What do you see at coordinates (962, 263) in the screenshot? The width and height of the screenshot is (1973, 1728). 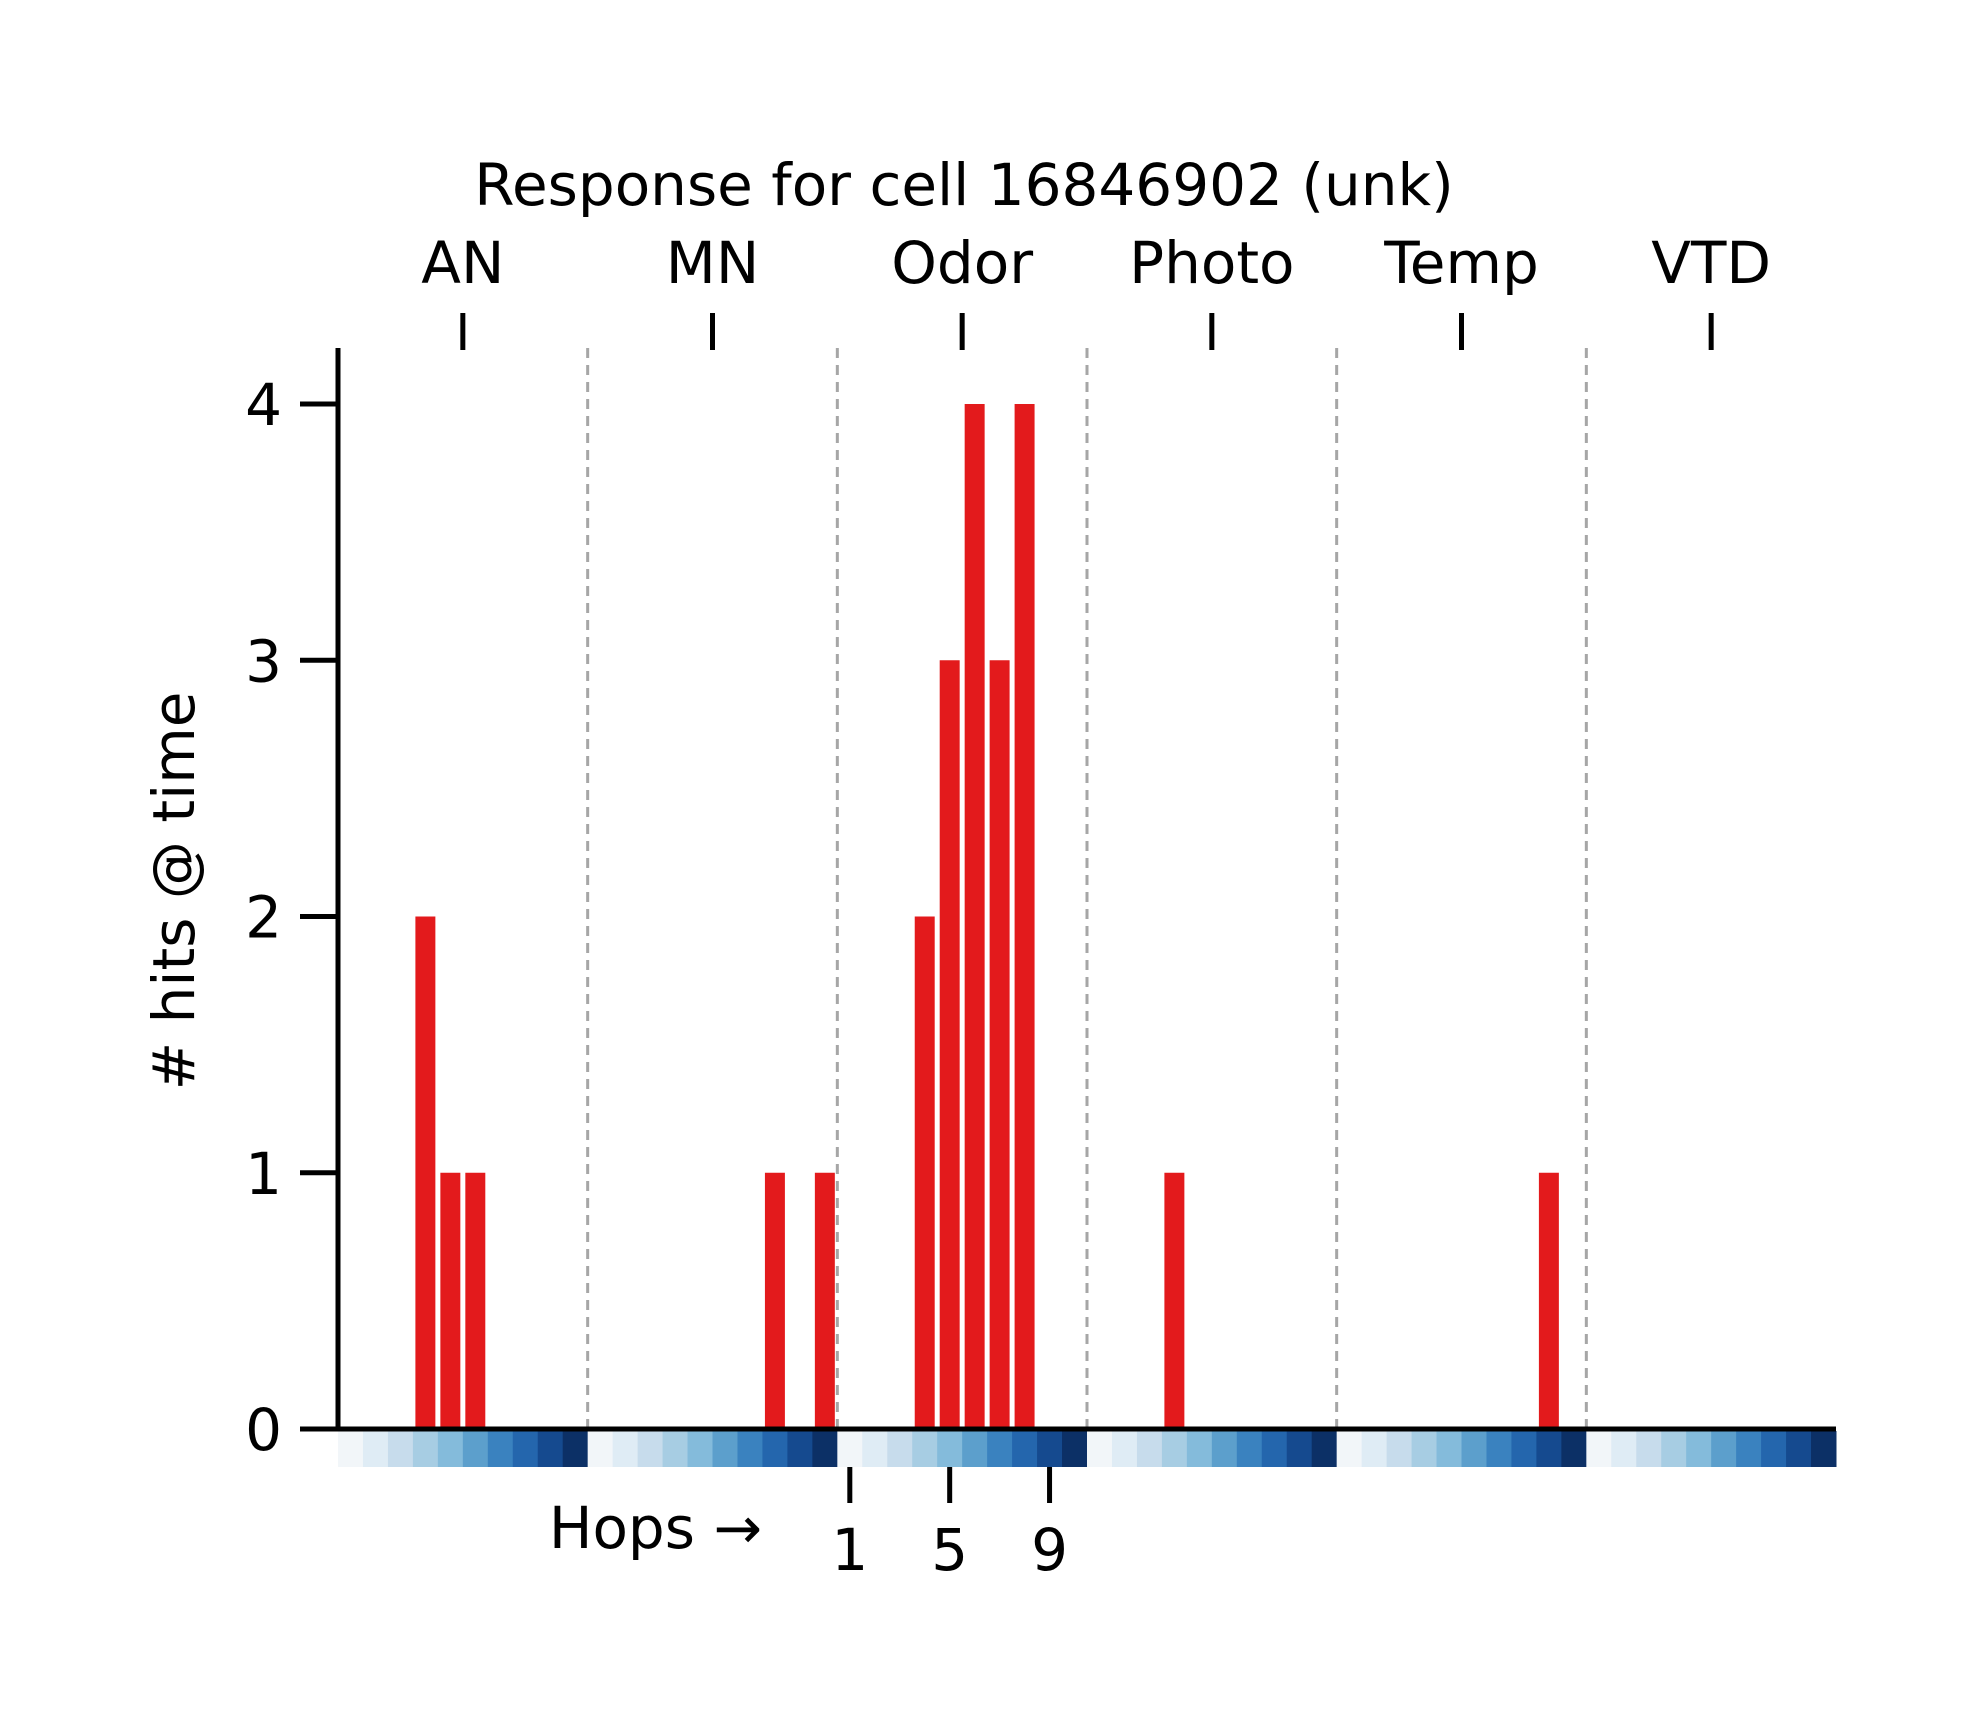 I see `category-label-odor: Odor` at bounding box center [962, 263].